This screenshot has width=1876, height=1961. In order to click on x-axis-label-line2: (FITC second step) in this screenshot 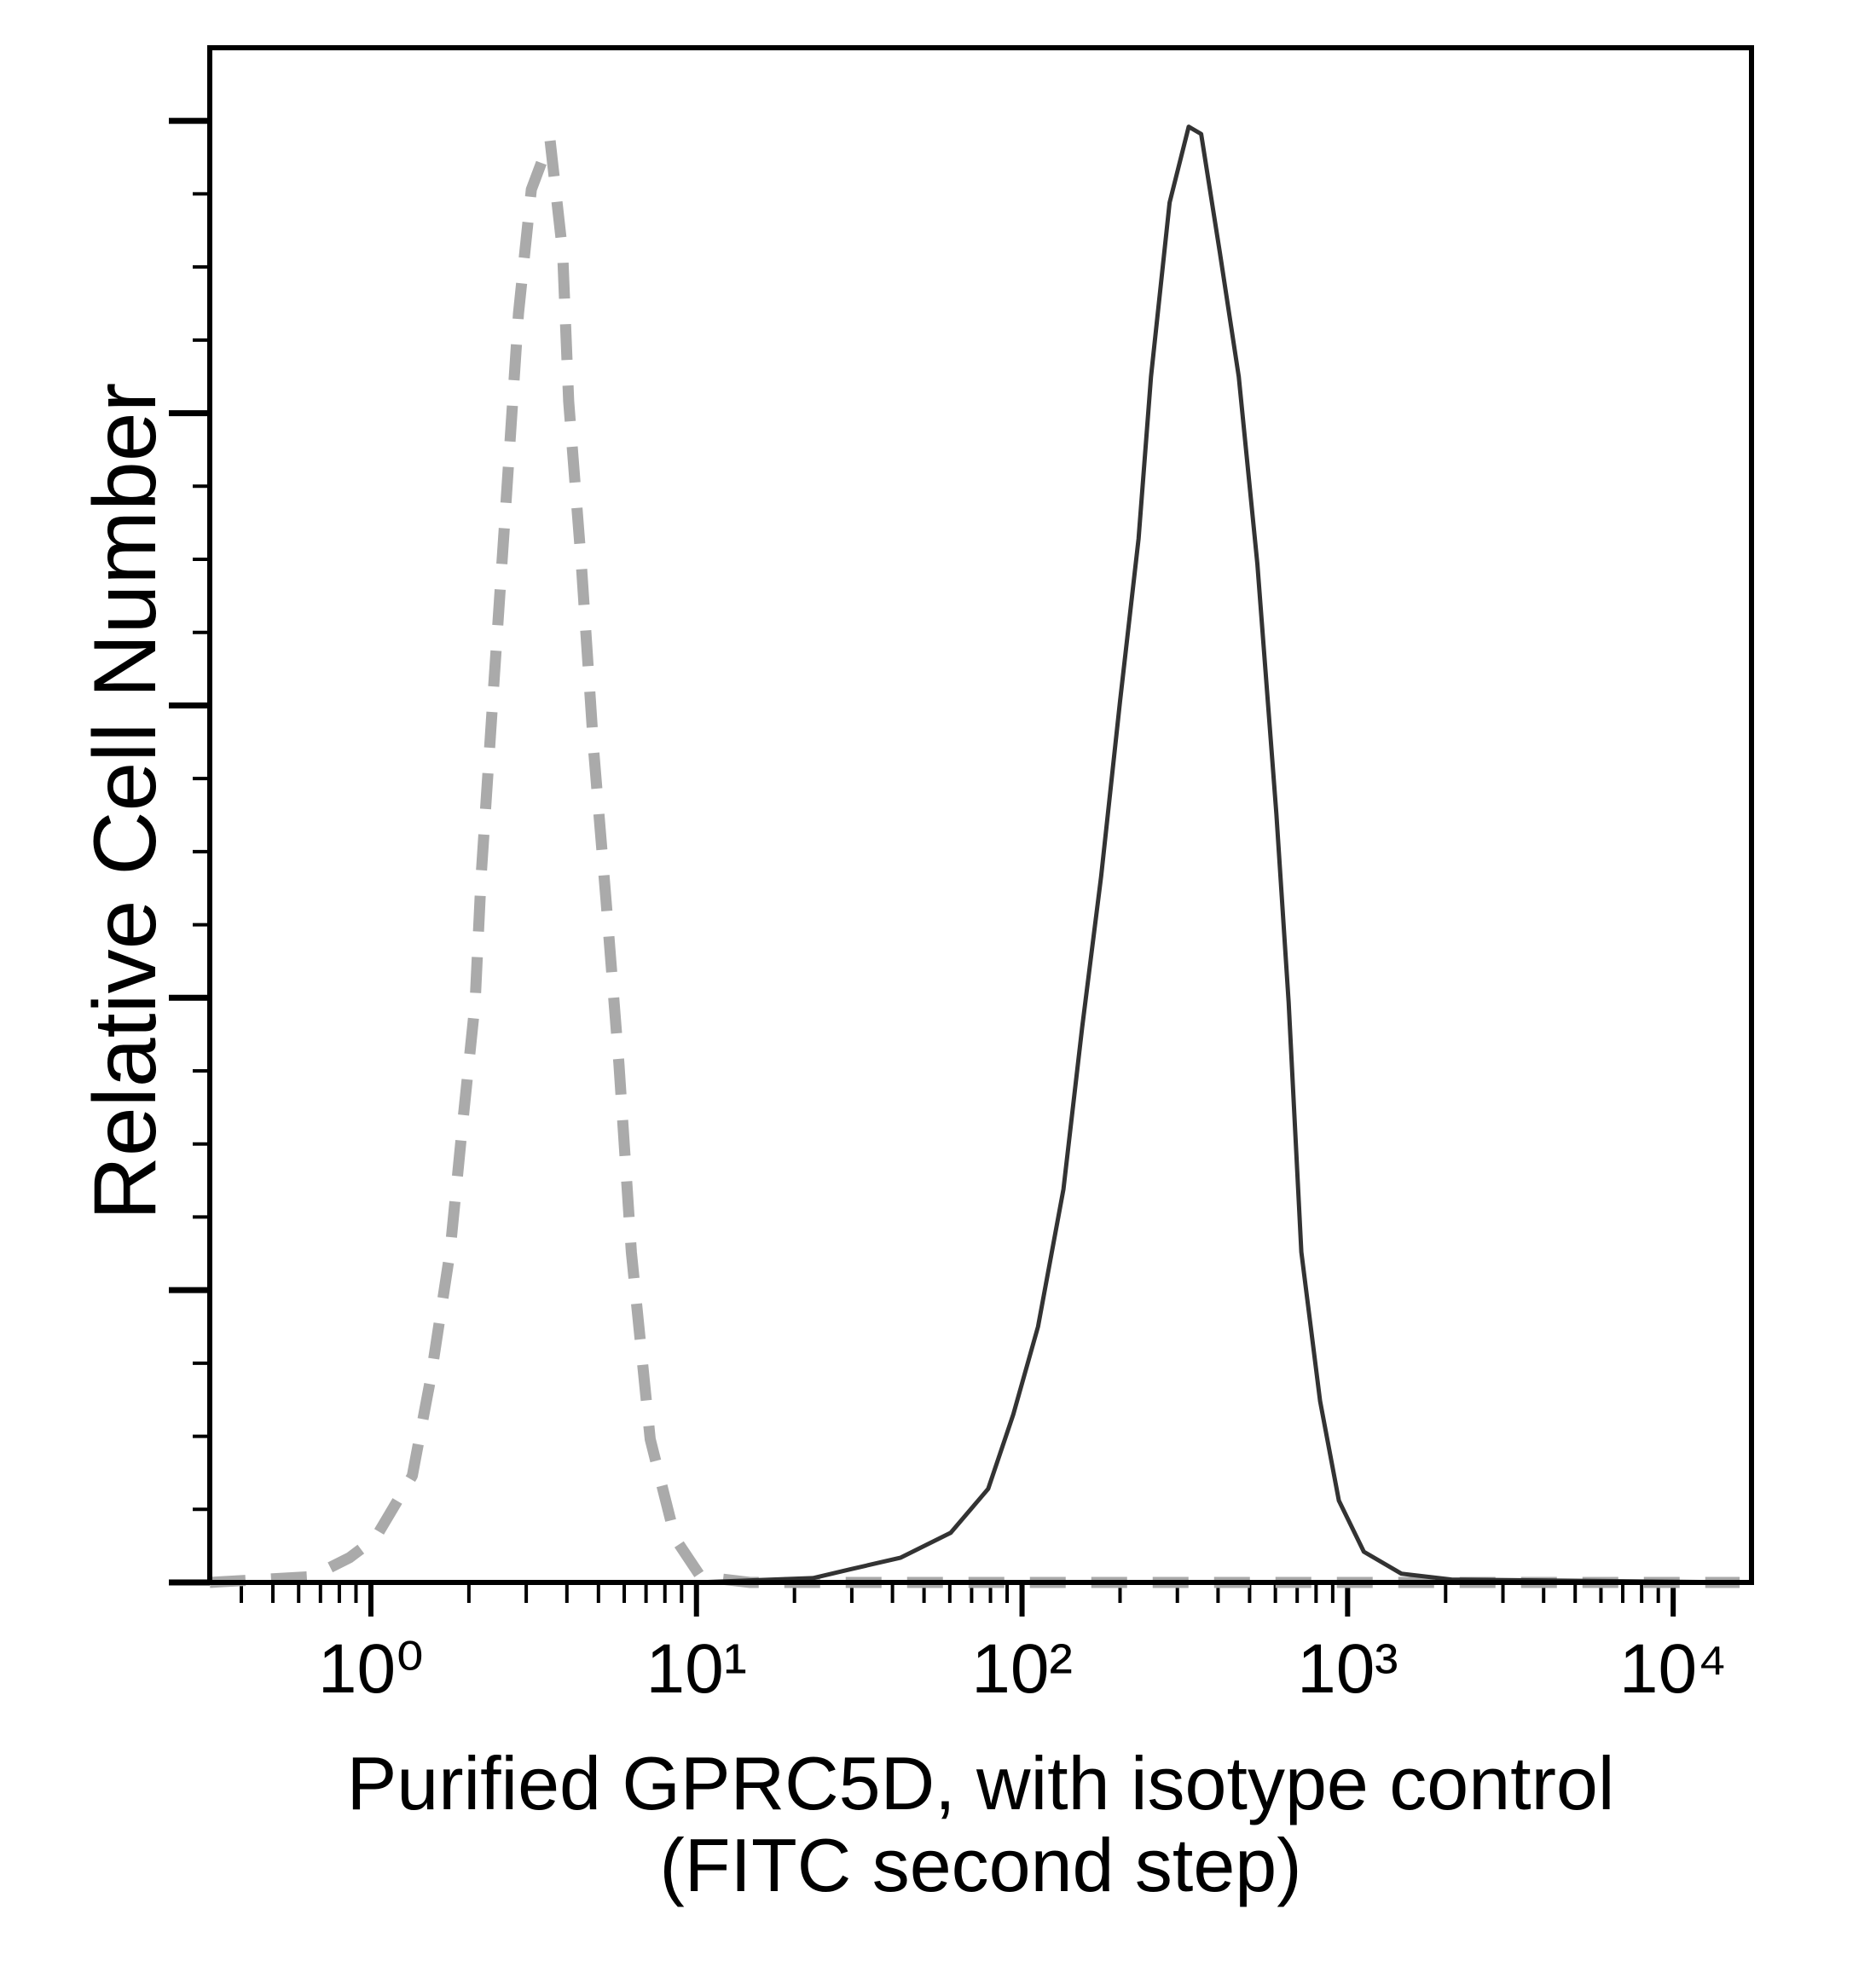, I will do `click(980, 1865)`.